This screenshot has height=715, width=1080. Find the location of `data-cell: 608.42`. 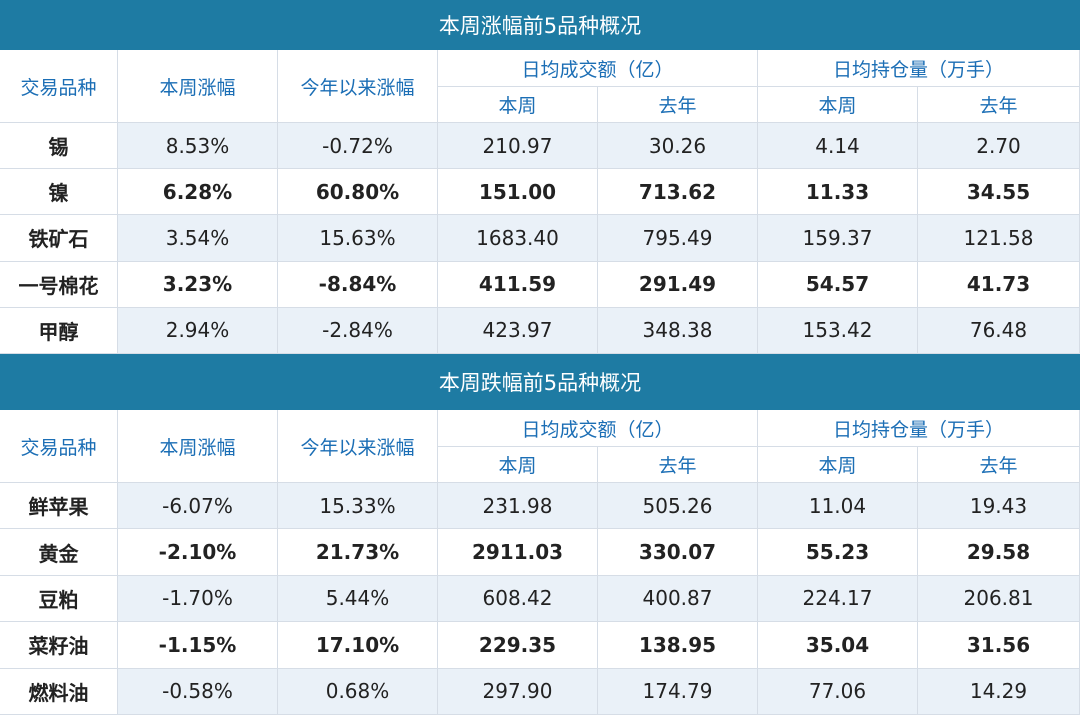

data-cell: 608.42 is located at coordinates (518, 599).